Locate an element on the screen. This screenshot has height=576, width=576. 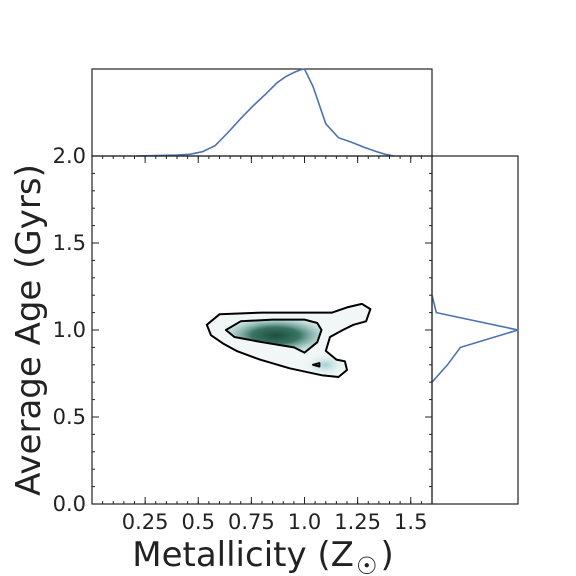
x-tick-label: 1.25 is located at coordinates (357, 522).